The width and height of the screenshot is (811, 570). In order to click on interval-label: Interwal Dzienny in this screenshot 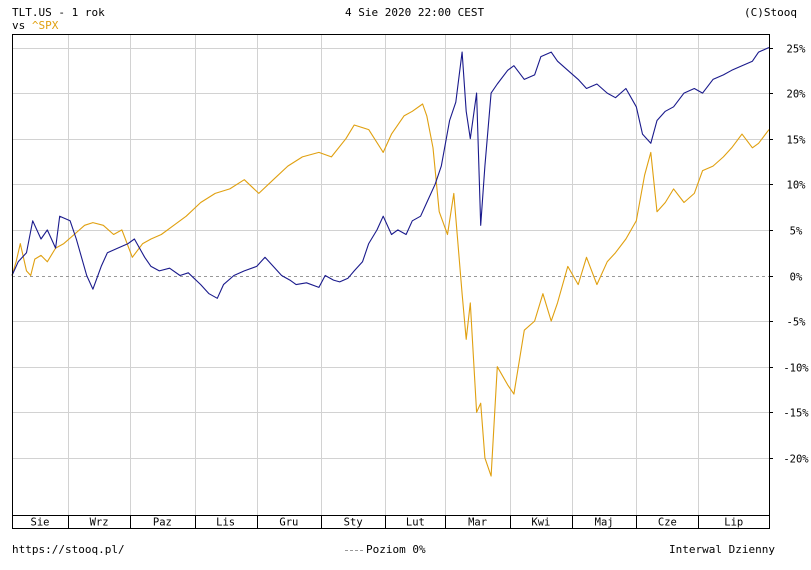, I will do `click(722, 549)`.